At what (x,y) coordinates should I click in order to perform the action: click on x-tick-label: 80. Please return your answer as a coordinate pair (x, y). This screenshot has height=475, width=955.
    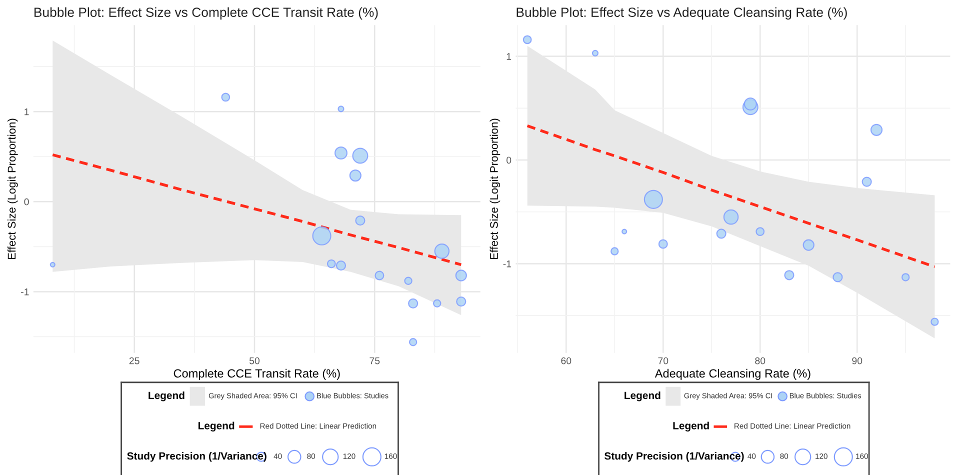
    Looking at the image, I should click on (760, 360).